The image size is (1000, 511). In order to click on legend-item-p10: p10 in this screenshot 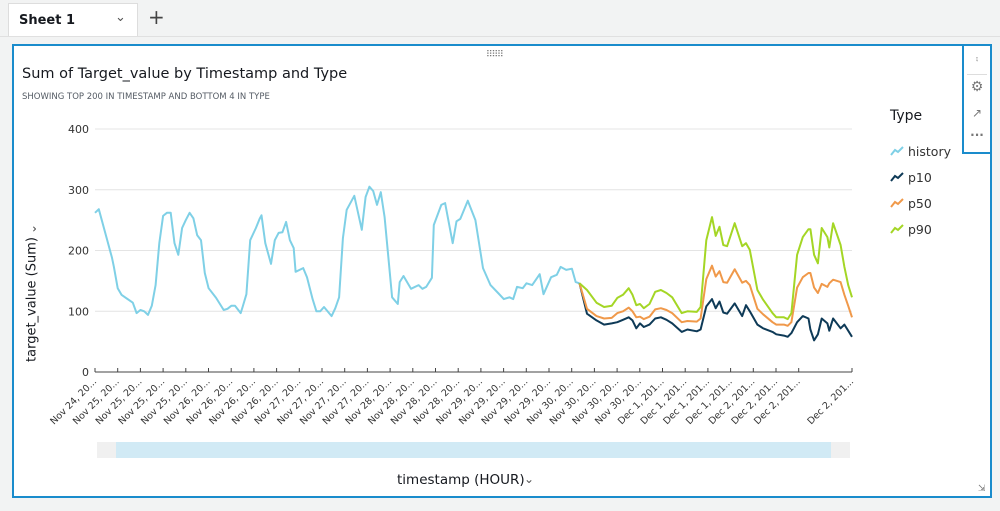, I will do `click(920, 177)`.